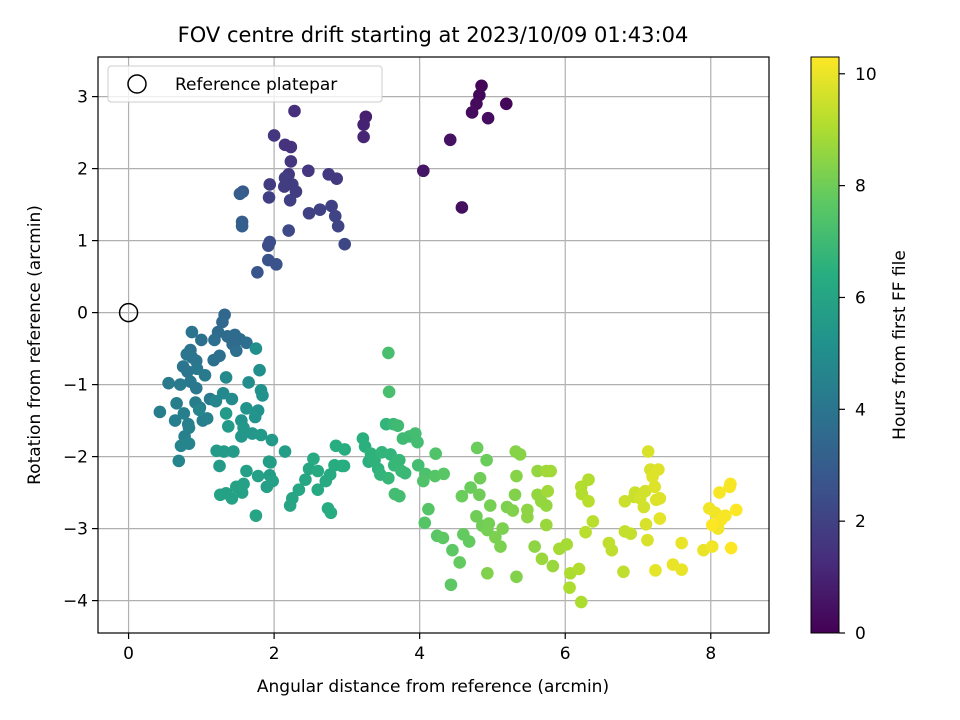  Describe the element at coordinates (274, 654) in the screenshot. I see `x-tick-label: 2` at that location.